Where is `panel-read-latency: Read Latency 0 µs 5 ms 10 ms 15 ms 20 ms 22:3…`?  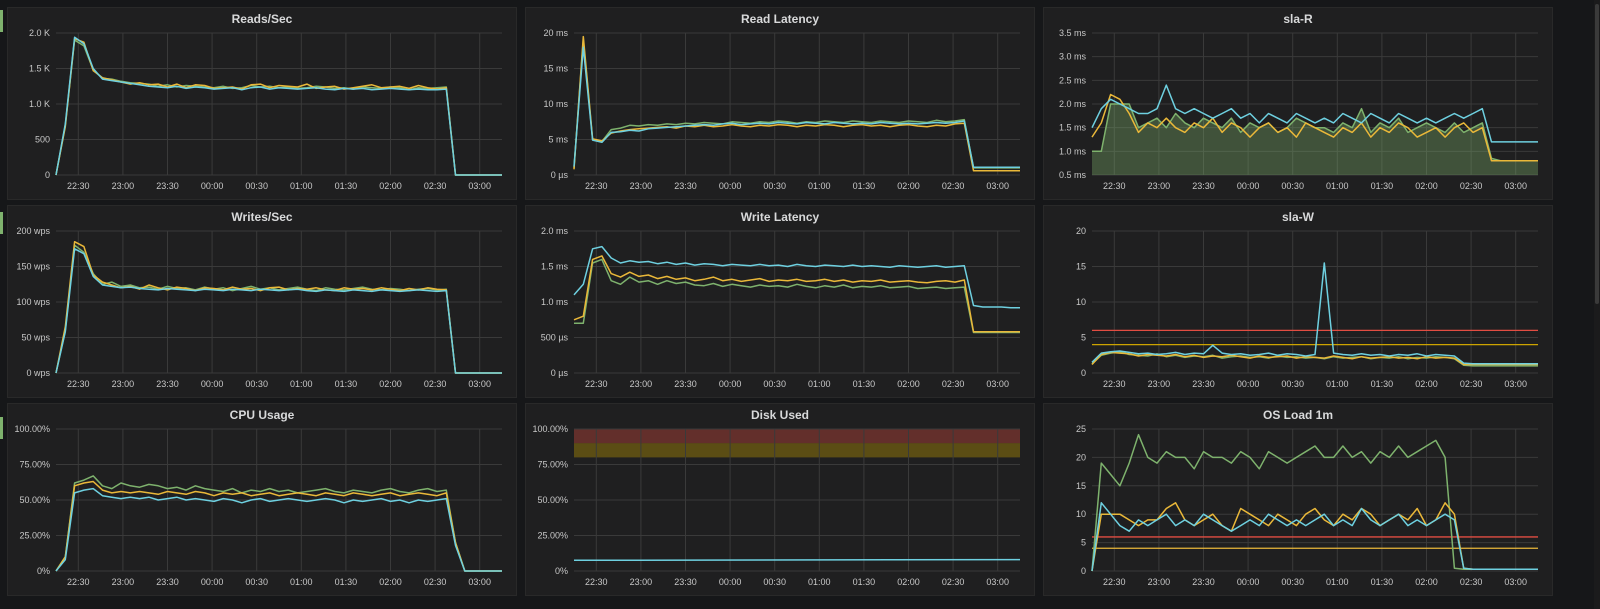
panel-read-latency: Read Latency 0 µs 5 ms 10 ms 15 ms 20 ms 22:3… is located at coordinates (780, 103).